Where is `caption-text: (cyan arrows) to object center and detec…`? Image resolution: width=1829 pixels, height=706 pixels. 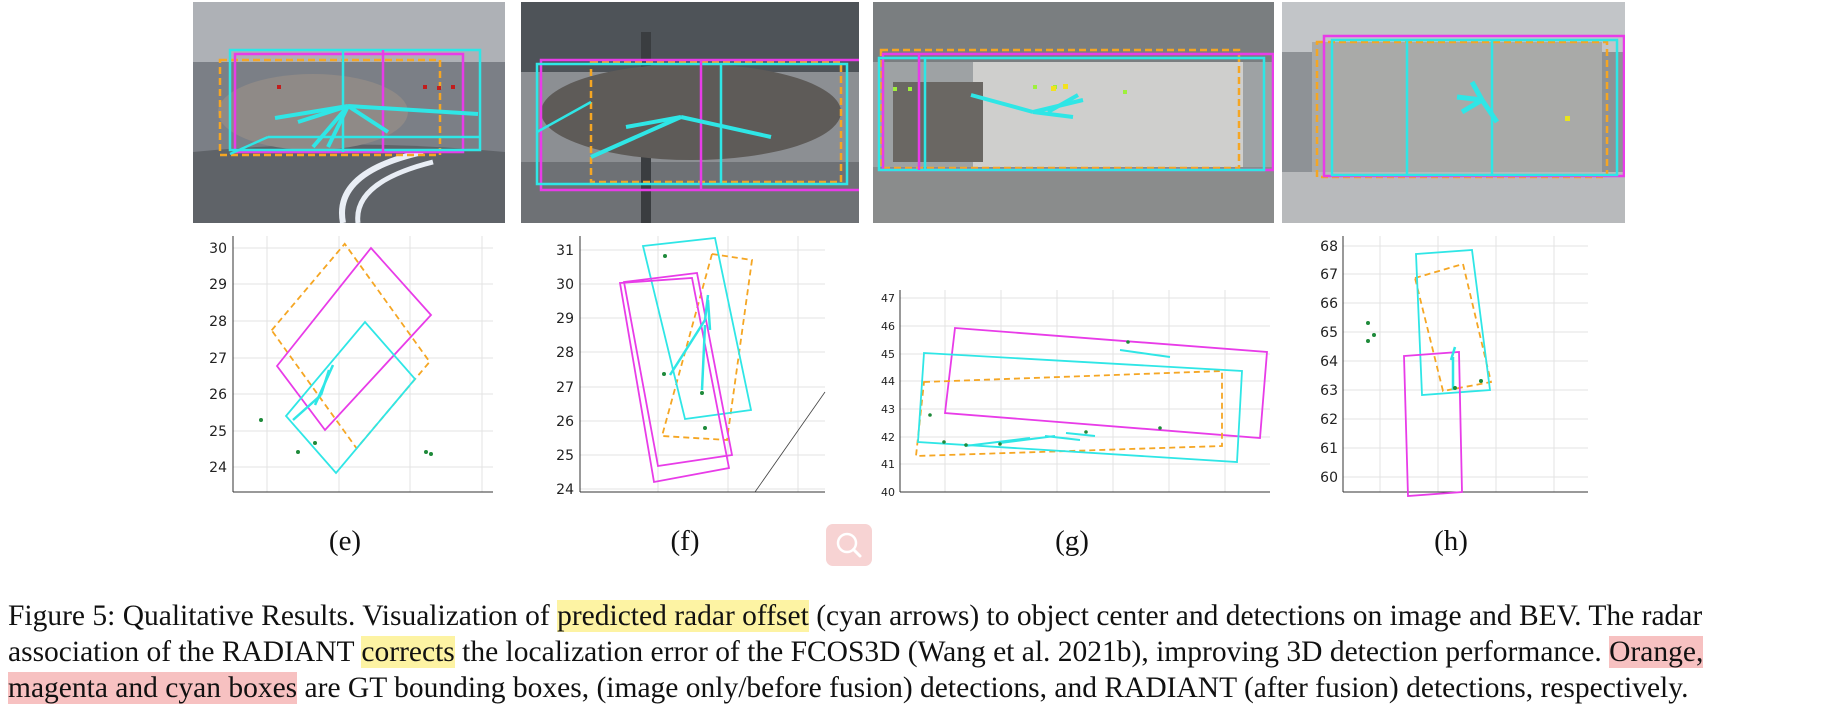 caption-text: (cyan arrows) to object center and detec… is located at coordinates (1255, 616).